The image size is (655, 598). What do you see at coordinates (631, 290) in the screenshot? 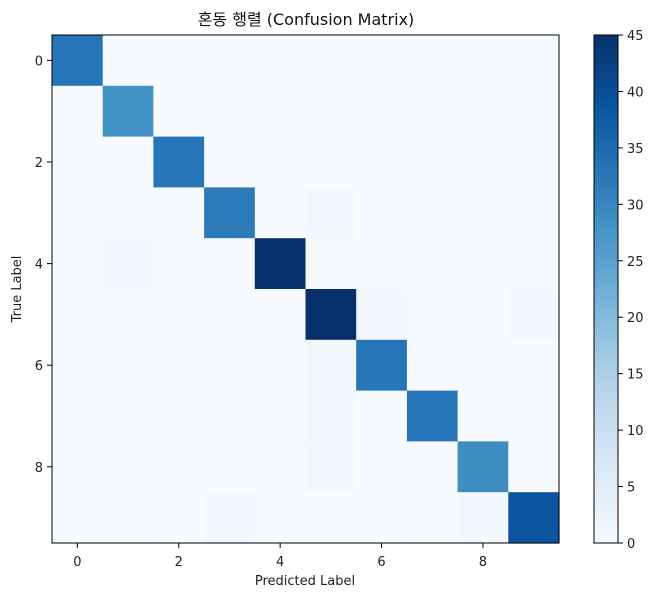
I see `colorbar-ticks: 0 5 10 15 20 25 30 35 40 45` at bounding box center [631, 290].